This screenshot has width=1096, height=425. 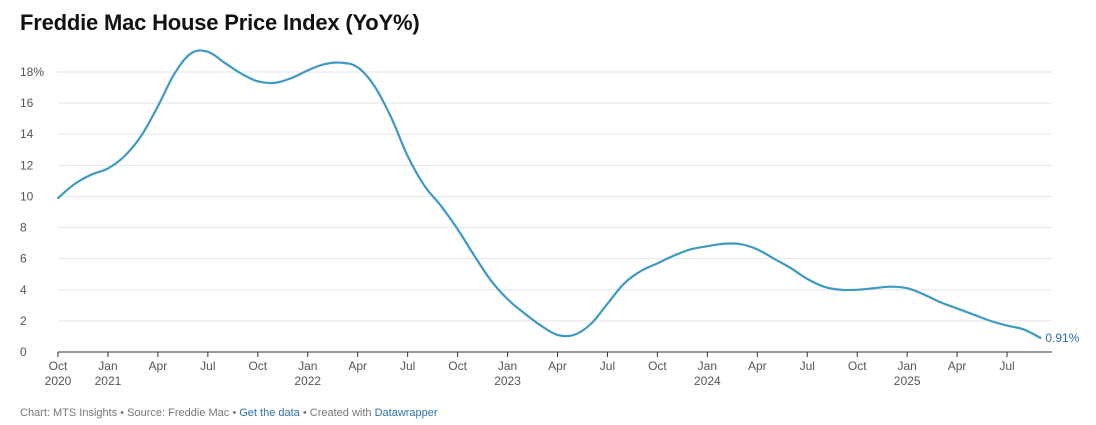 What do you see at coordinates (178, 413) in the screenshot?
I see `source-text: Source: Freddie Mac` at bounding box center [178, 413].